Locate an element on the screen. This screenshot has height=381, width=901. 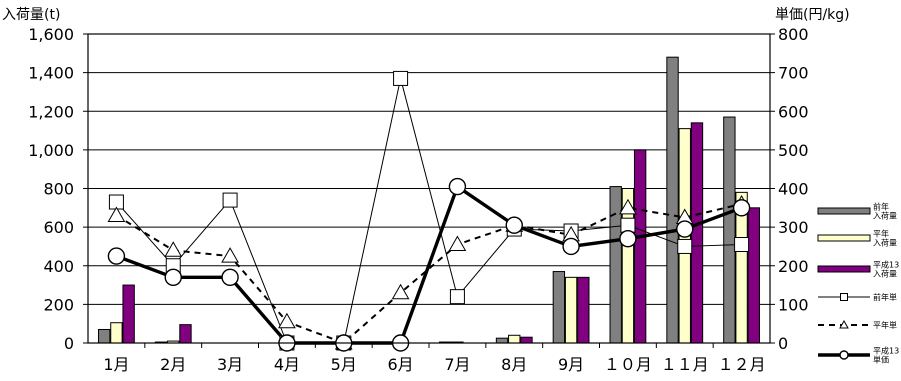
y-left-tick-label: 1,000 is located at coordinates (51, 150).